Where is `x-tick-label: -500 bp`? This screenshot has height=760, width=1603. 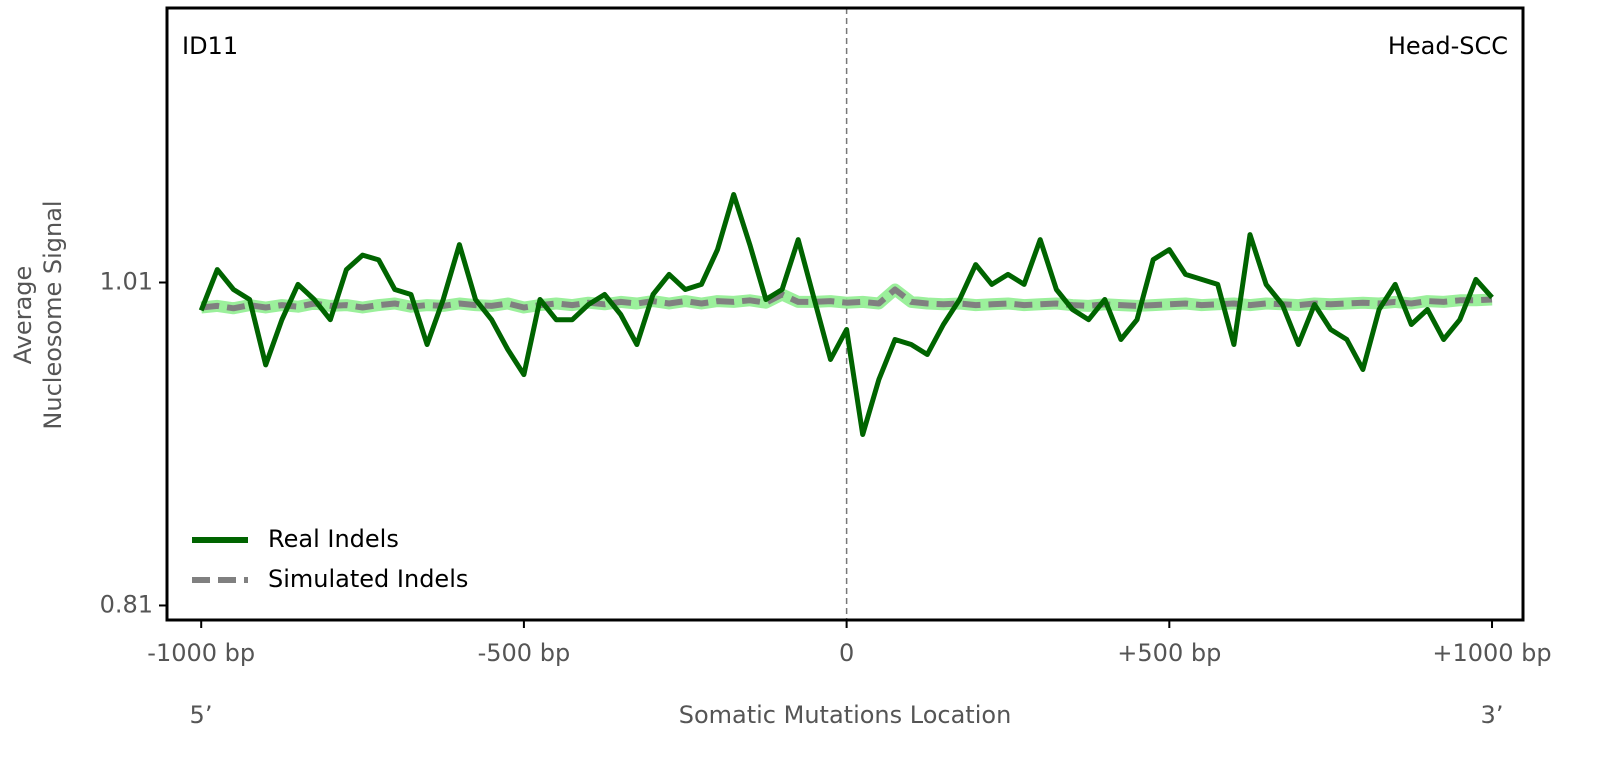 x-tick-label: -500 bp is located at coordinates (524, 653).